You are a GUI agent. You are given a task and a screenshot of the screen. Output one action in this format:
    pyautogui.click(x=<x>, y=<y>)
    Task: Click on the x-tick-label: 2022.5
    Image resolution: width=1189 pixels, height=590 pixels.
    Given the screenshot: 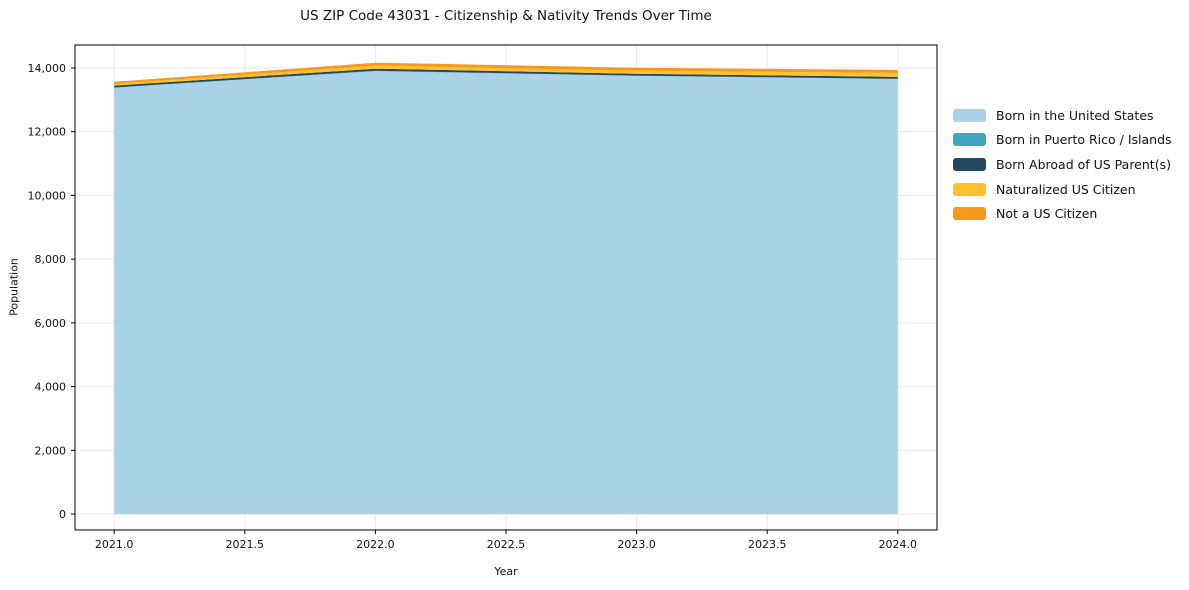 What is the action you would take?
    pyautogui.click(x=506, y=544)
    